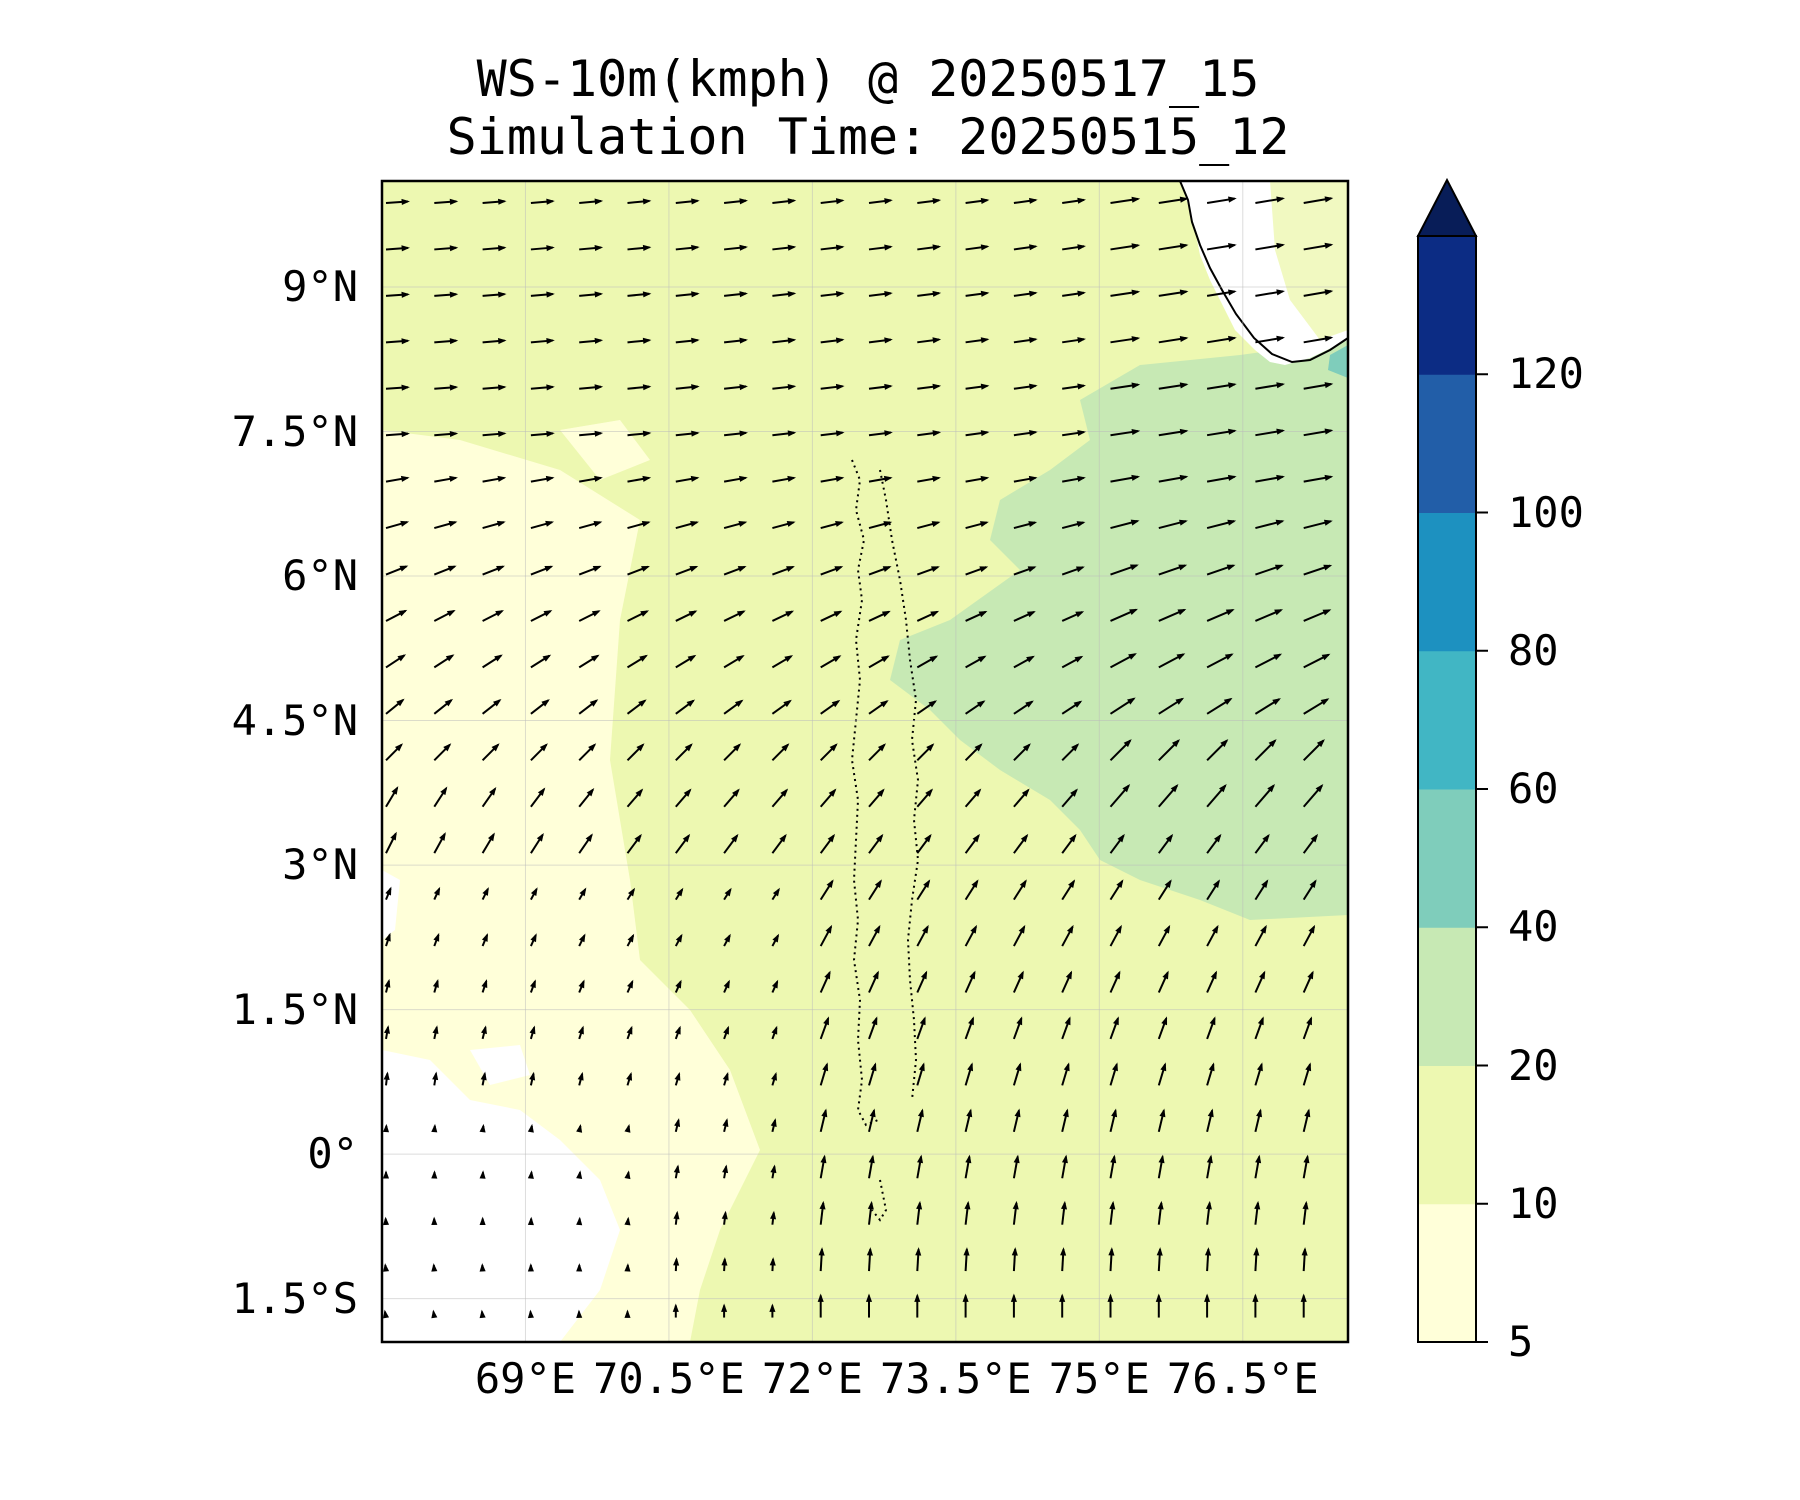  I want to click on y-tick-label-6: 0°, so click(332, 1154).